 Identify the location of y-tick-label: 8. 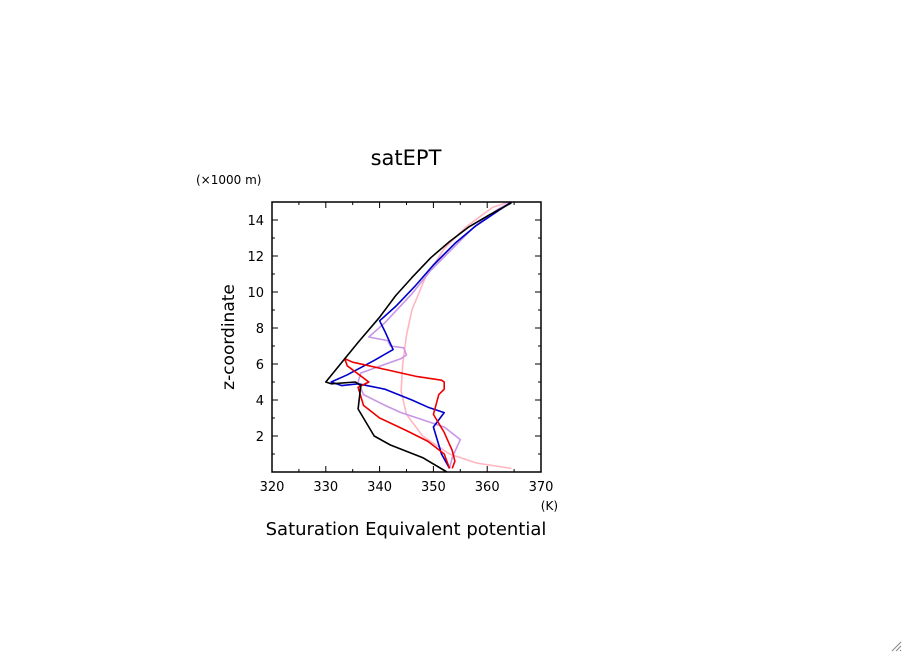
(260, 329).